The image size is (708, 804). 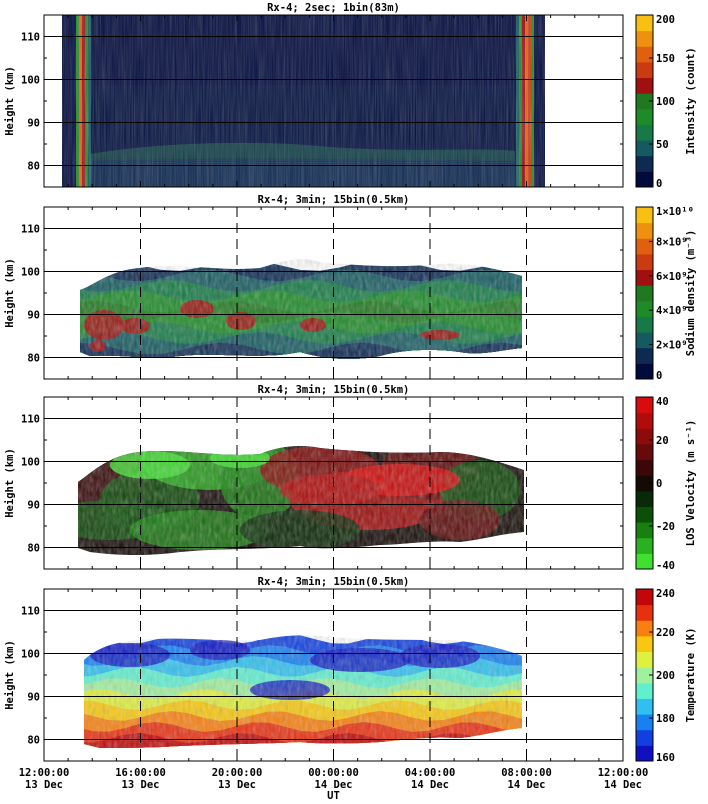 I want to click on colorbar-tick-label: 6×10⁹, so click(x=672, y=277).